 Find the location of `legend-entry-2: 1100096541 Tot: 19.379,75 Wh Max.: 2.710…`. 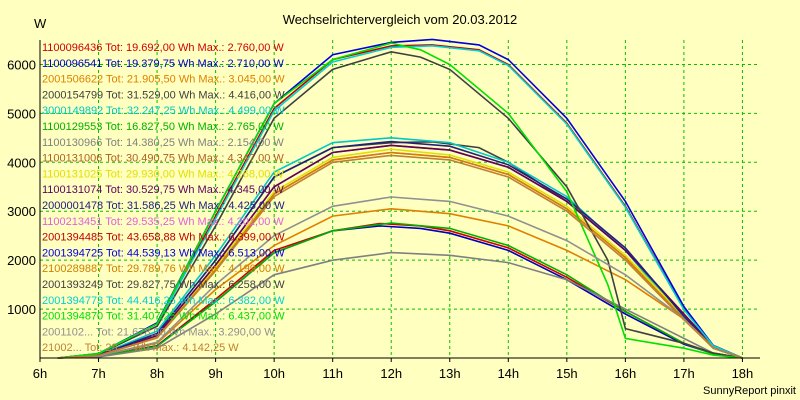

legend-entry-2: 1100096541 Tot: 19.379,75 Wh Max.: 2.710… is located at coordinates (163, 64).